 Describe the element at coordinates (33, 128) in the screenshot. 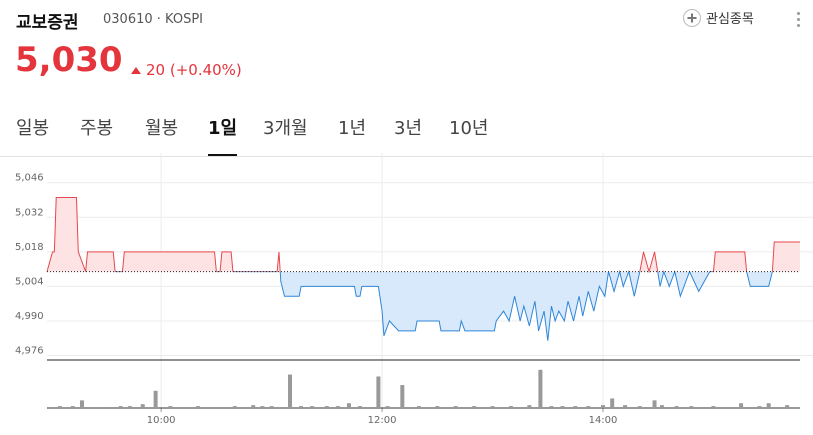

I see `period-tab: 일봉` at that location.